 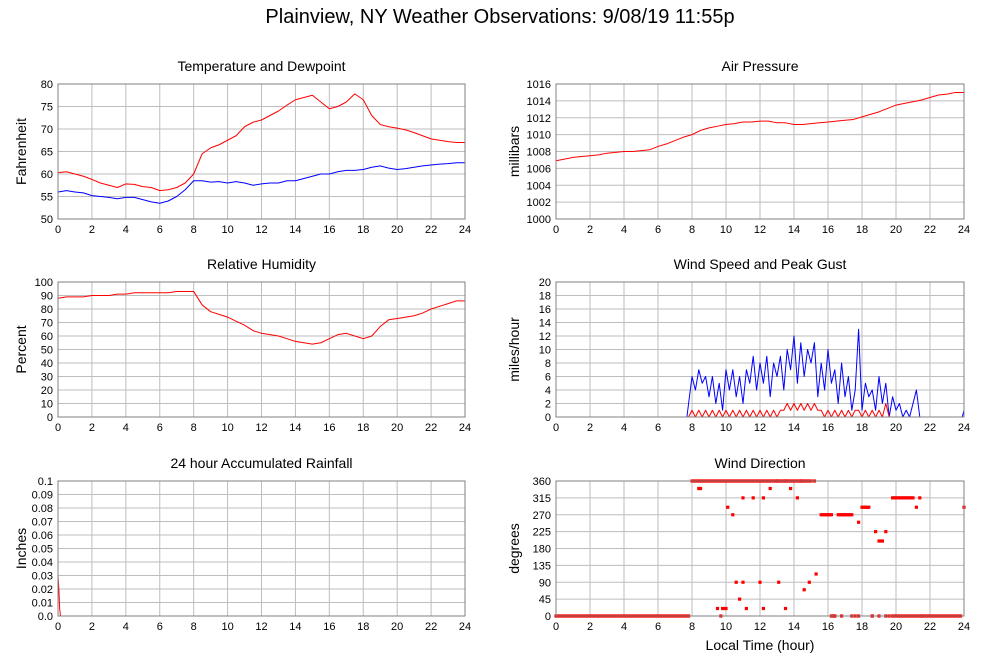 I want to click on y-tick-label: 1012, so click(x=539, y=119).